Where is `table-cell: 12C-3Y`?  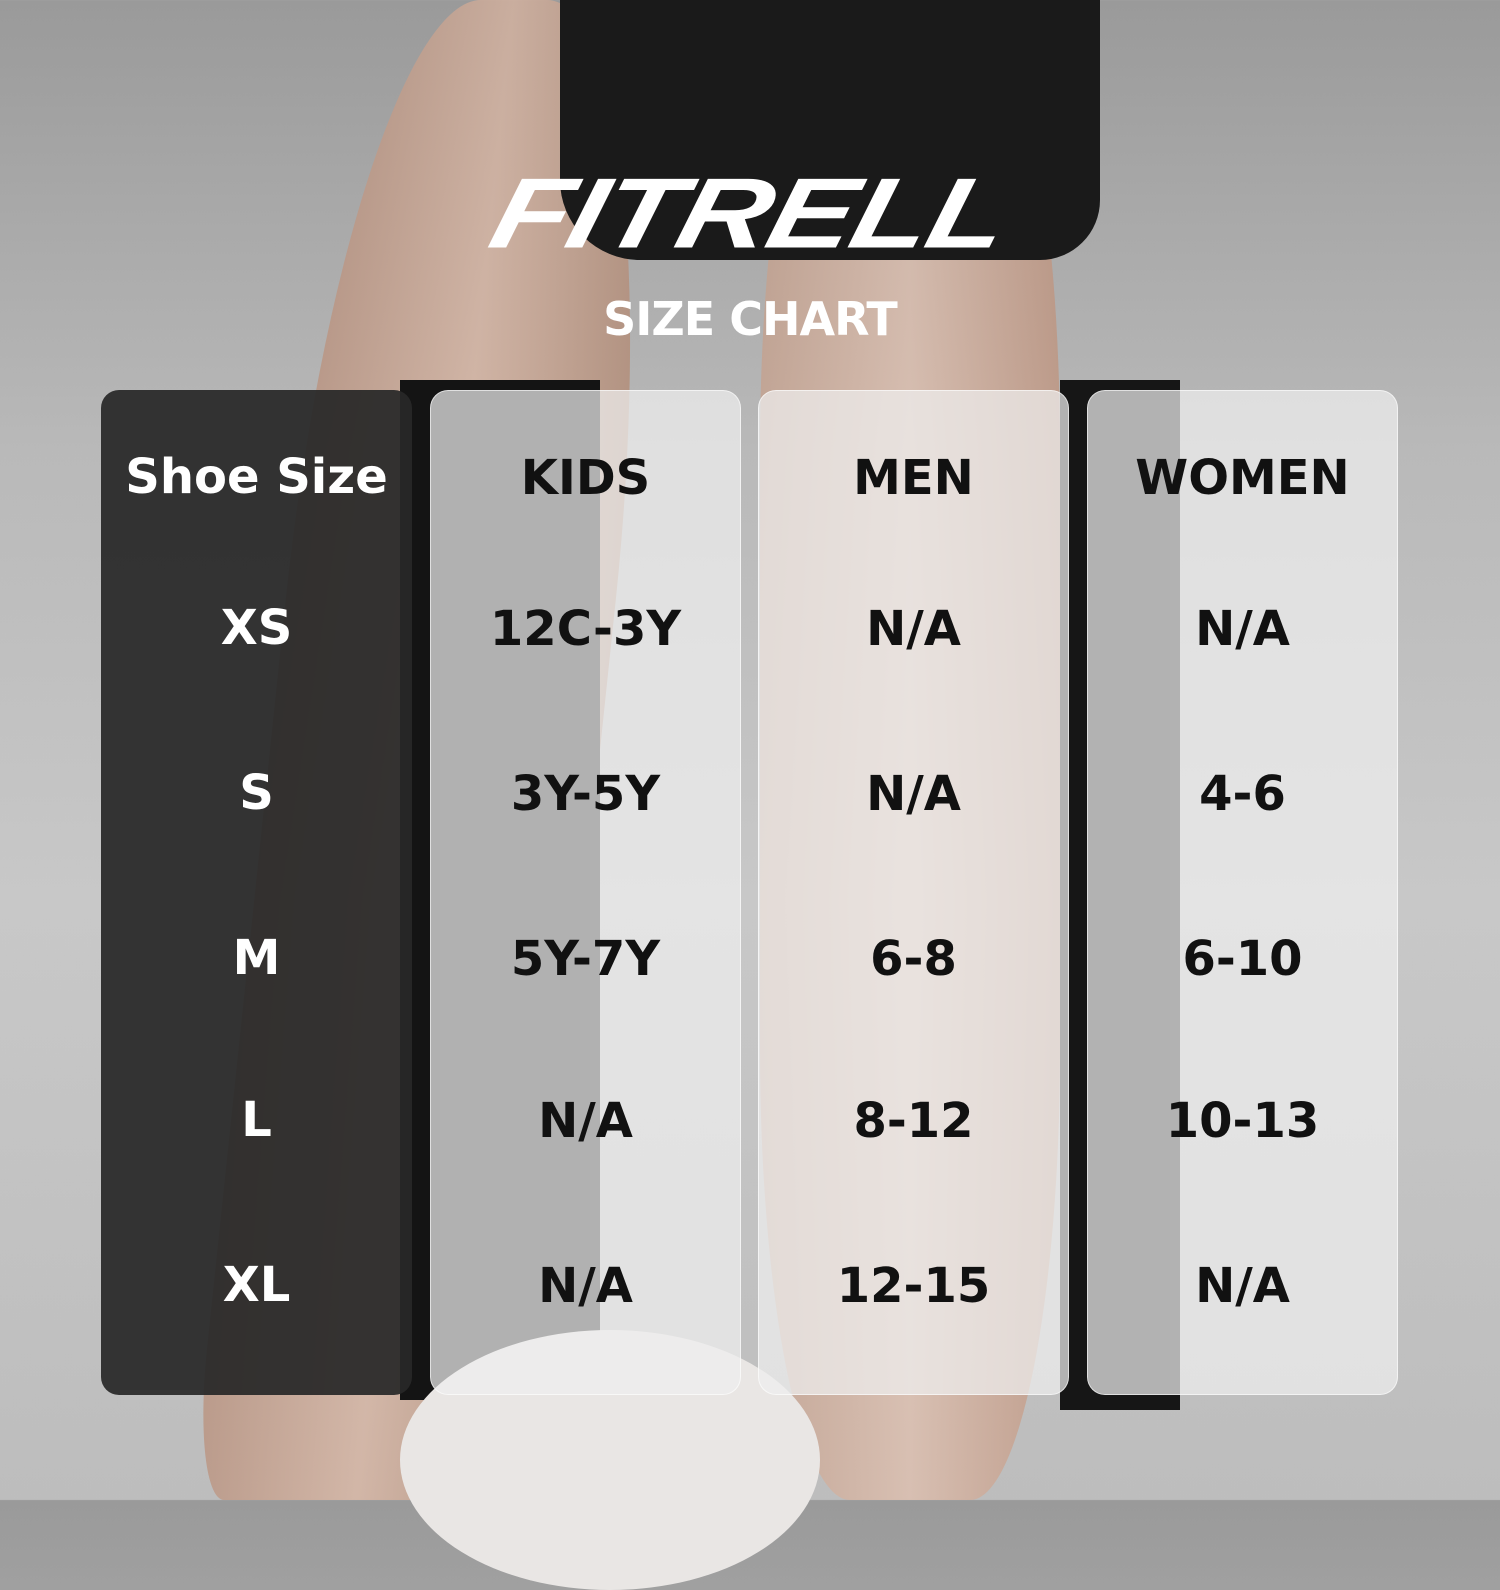 table-cell: 12C-3Y is located at coordinates (585, 629).